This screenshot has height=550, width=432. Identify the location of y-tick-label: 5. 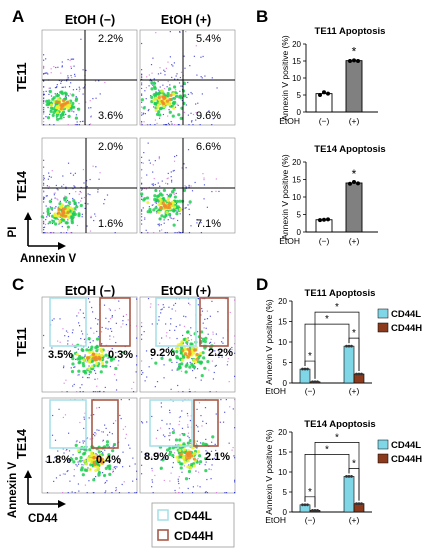
(285, 363).